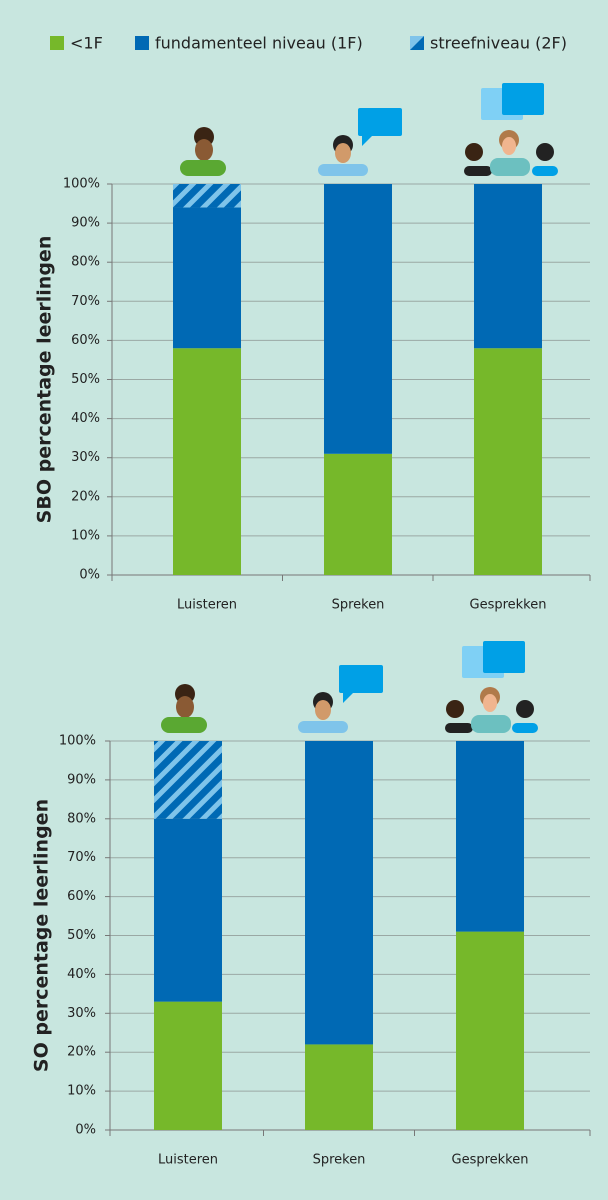 This screenshot has width=608, height=1200. What do you see at coordinates (498, 43) in the screenshot?
I see `legend-label: streefniveau (2F)` at bounding box center [498, 43].